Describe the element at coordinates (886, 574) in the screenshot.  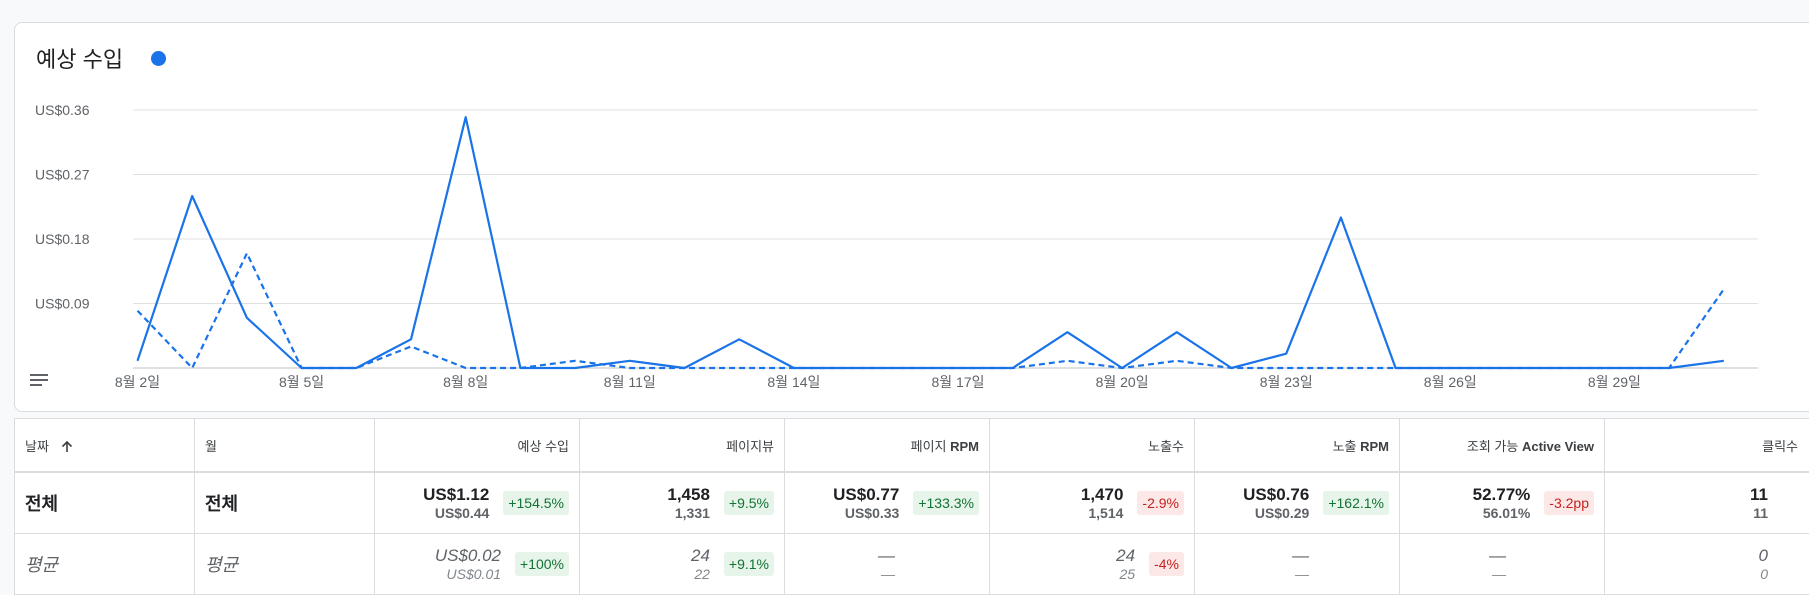
I see `average-page-rpm-compare: —` at that location.